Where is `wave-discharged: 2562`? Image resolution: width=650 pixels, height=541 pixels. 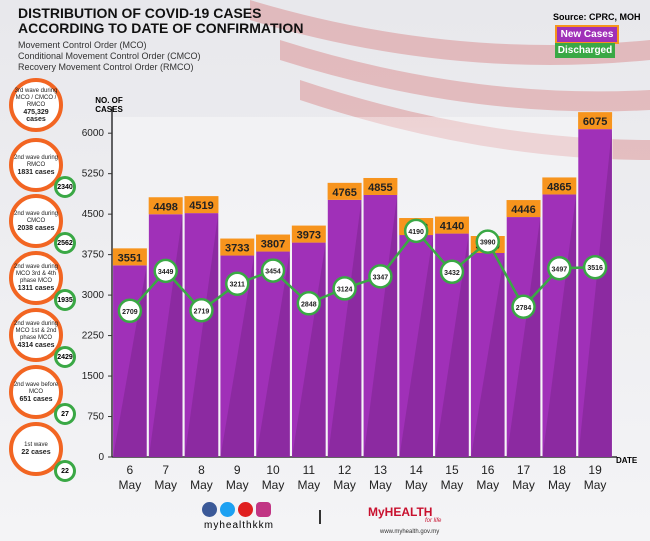 wave-discharged: 2562 is located at coordinates (65, 243).